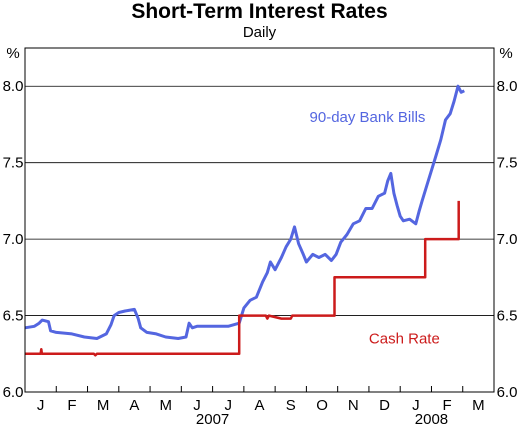  Describe the element at coordinates (507, 316) in the screenshot. I see `y-tick-label-right: 6.5` at that location.